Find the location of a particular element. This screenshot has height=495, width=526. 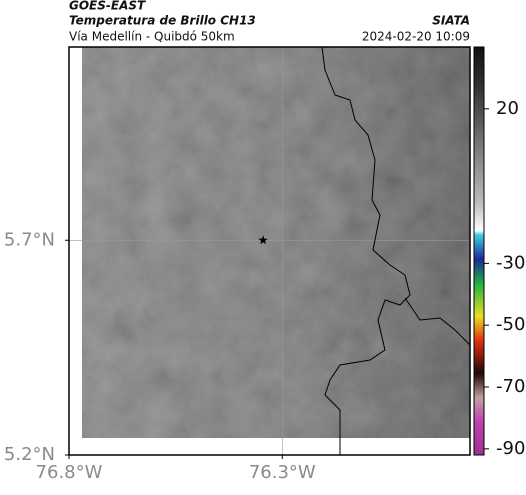

title: Temperatura de Brillo CH13 is located at coordinates (162, 21).